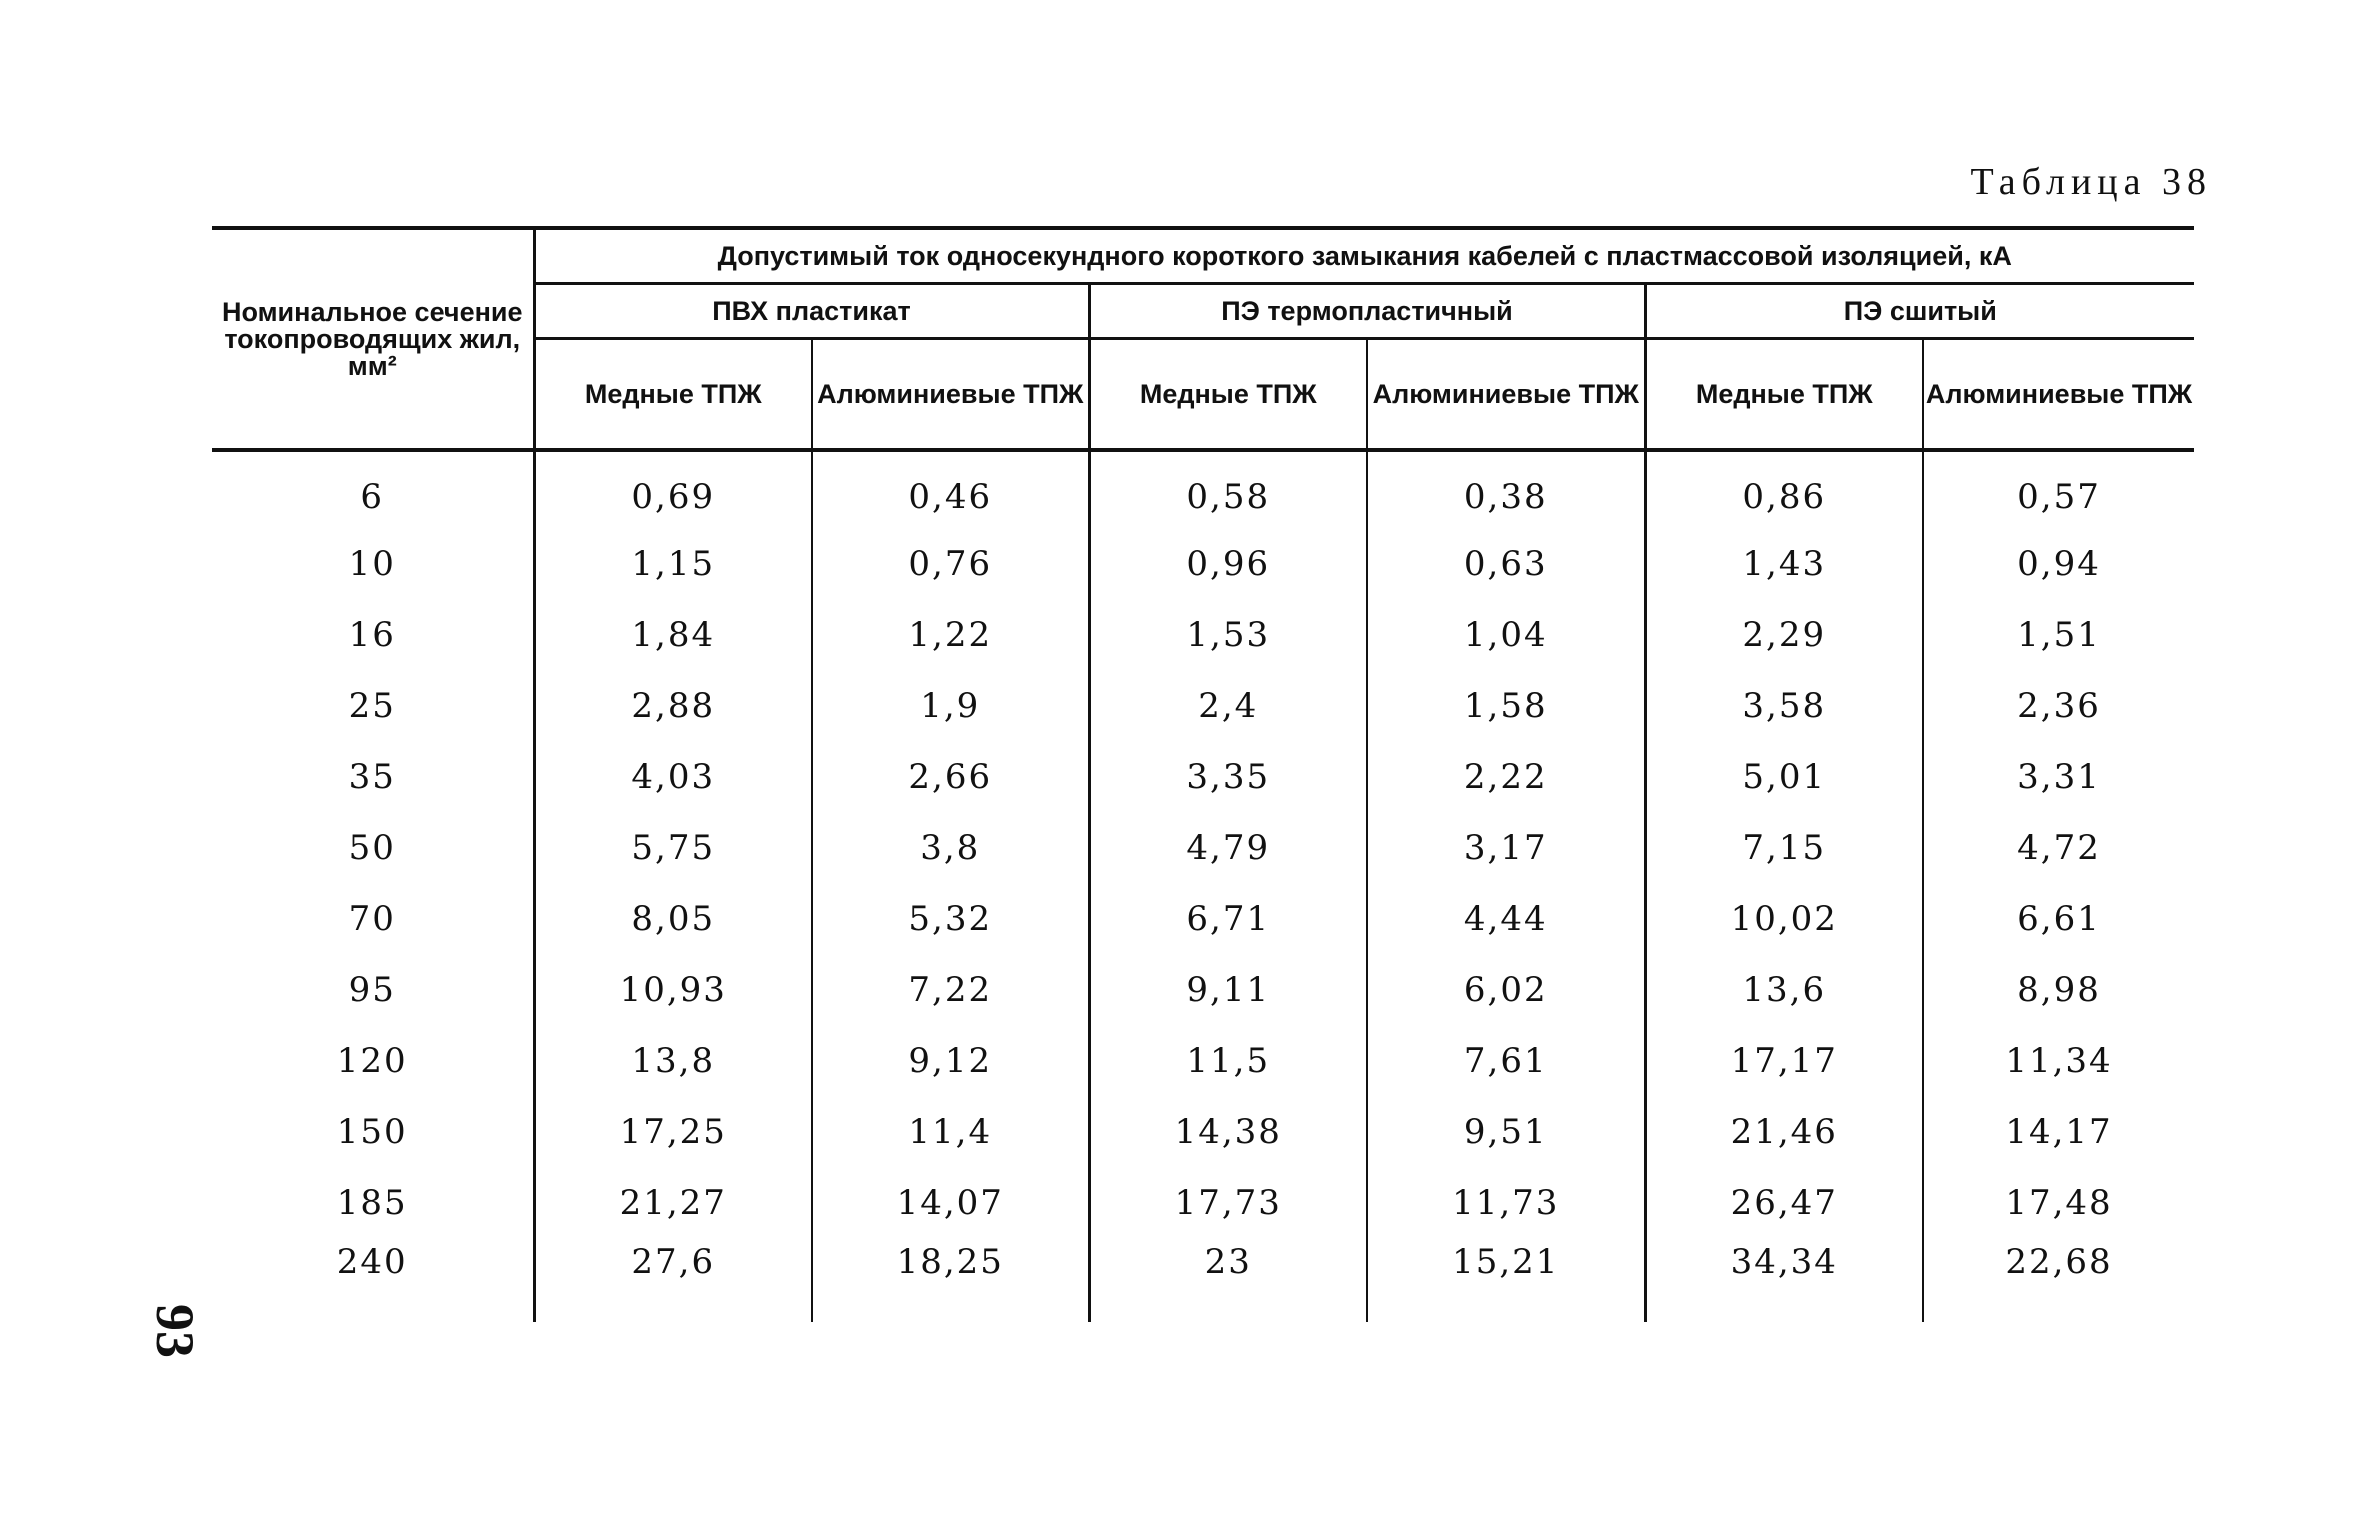 The image size is (2362, 1534). I want to click on group-header-pe-crosslinked: ПЭ сшитый, so click(1920, 311).